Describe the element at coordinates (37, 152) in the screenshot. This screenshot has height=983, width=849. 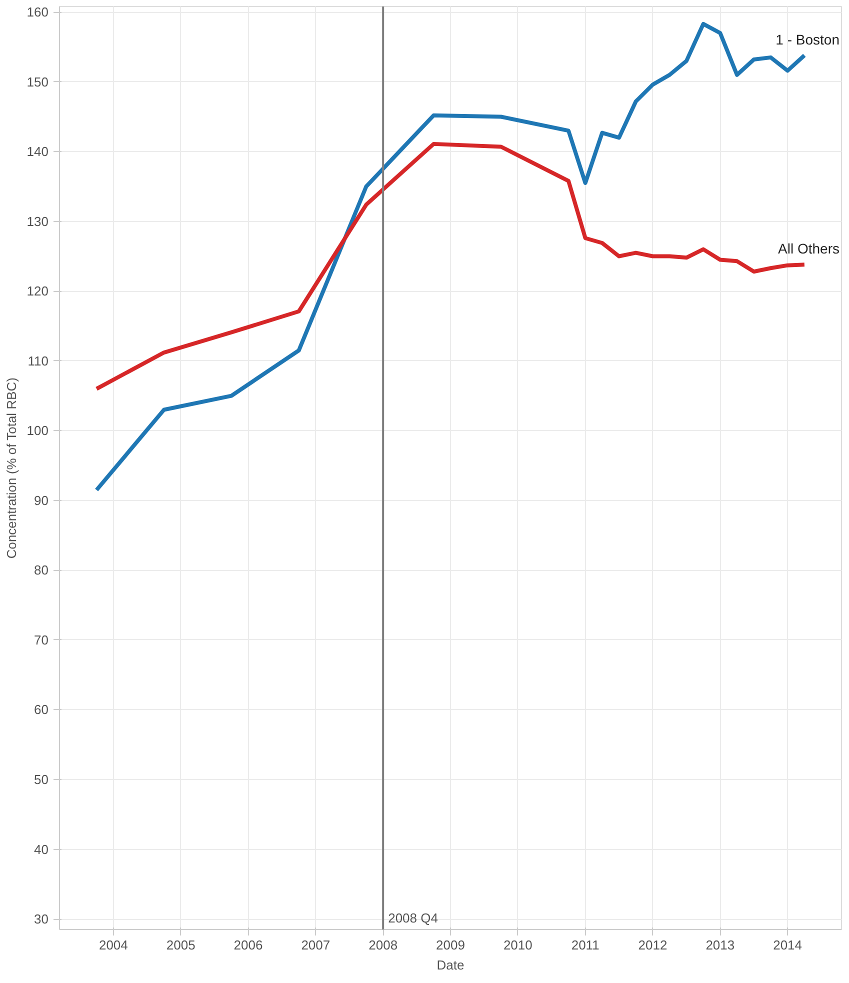
I see `y-tick-label: 140` at that location.